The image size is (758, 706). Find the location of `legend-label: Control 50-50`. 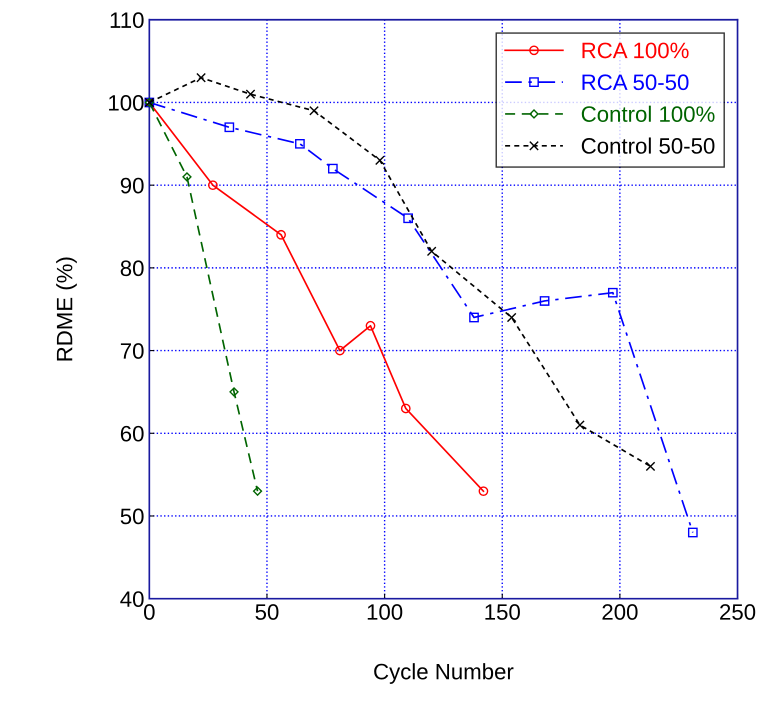

legend-label: Control 50-50 is located at coordinates (648, 145).